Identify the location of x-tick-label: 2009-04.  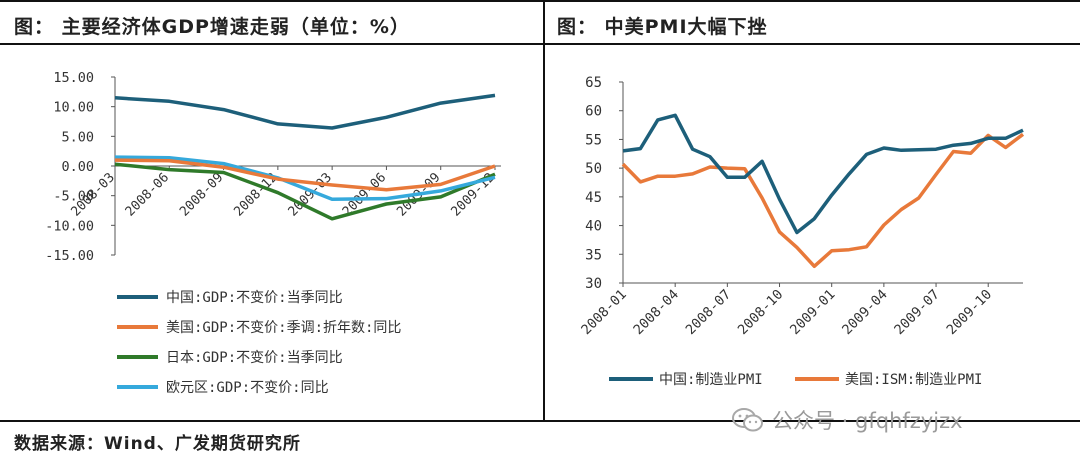
(865, 313).